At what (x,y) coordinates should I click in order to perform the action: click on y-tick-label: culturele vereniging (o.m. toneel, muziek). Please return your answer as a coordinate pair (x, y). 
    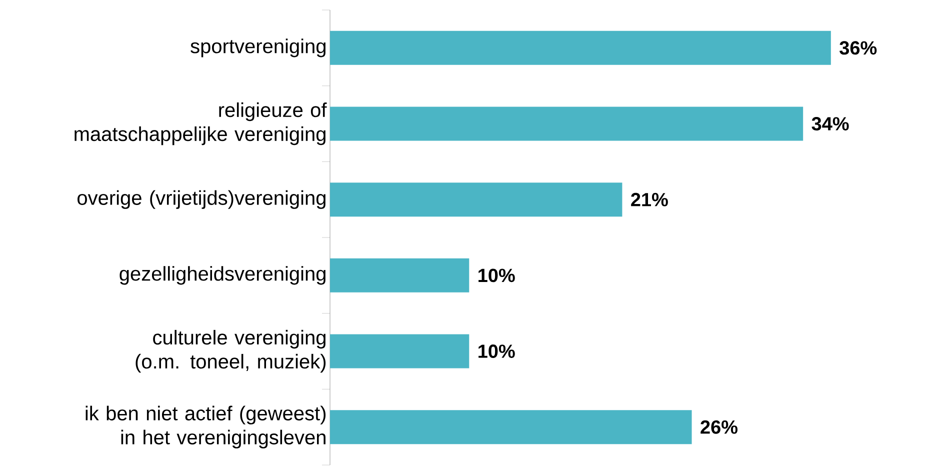
    Looking at the image, I should click on (231, 351).